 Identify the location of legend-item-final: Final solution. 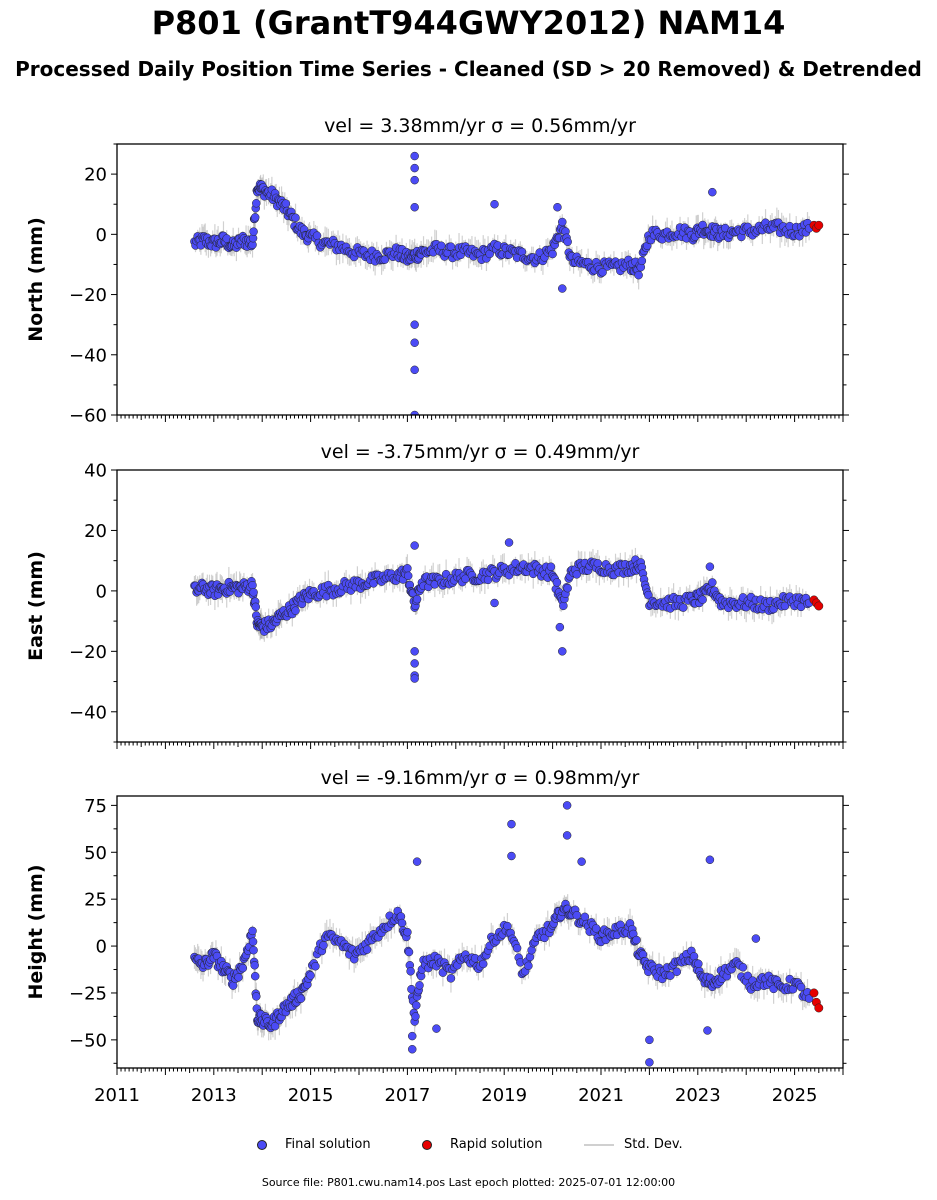
(314, 1144).